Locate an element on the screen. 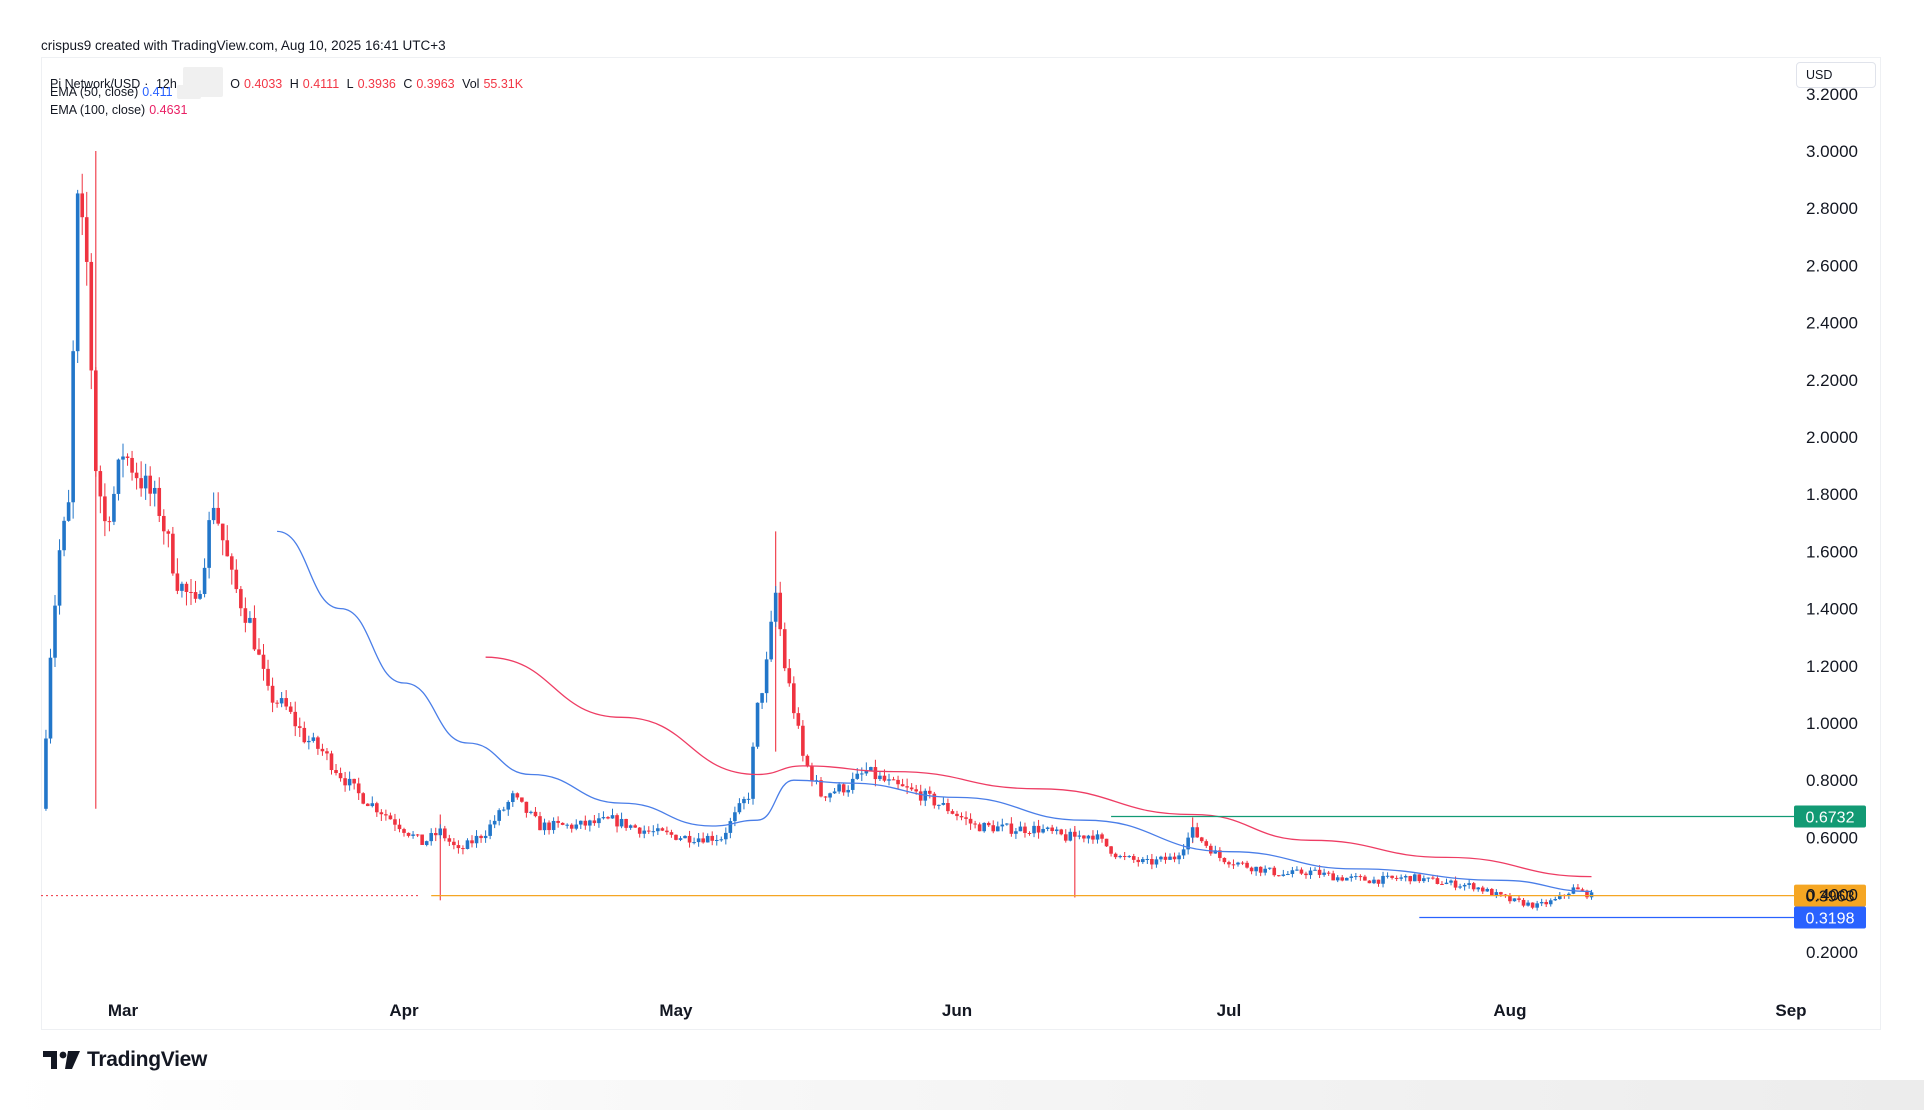 This screenshot has width=1924, height=1110. price-price-label: 0.3963 is located at coordinates (1830, 897).